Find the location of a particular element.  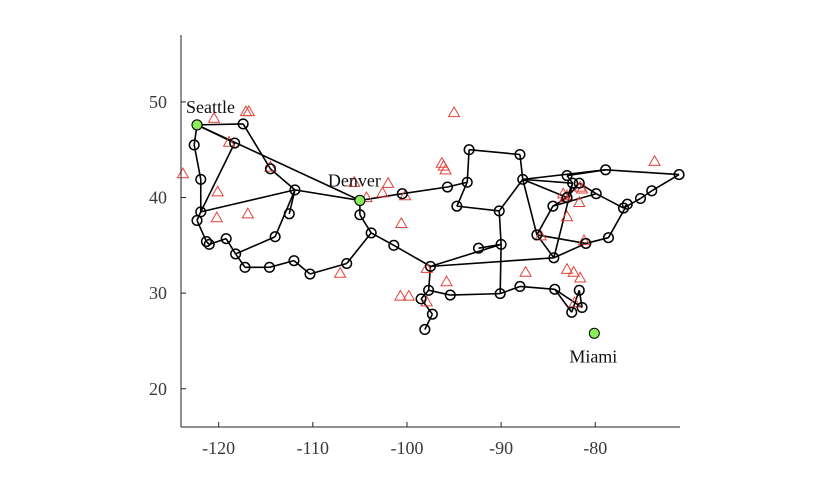

y-tick-label: 40 is located at coordinates (158, 198).